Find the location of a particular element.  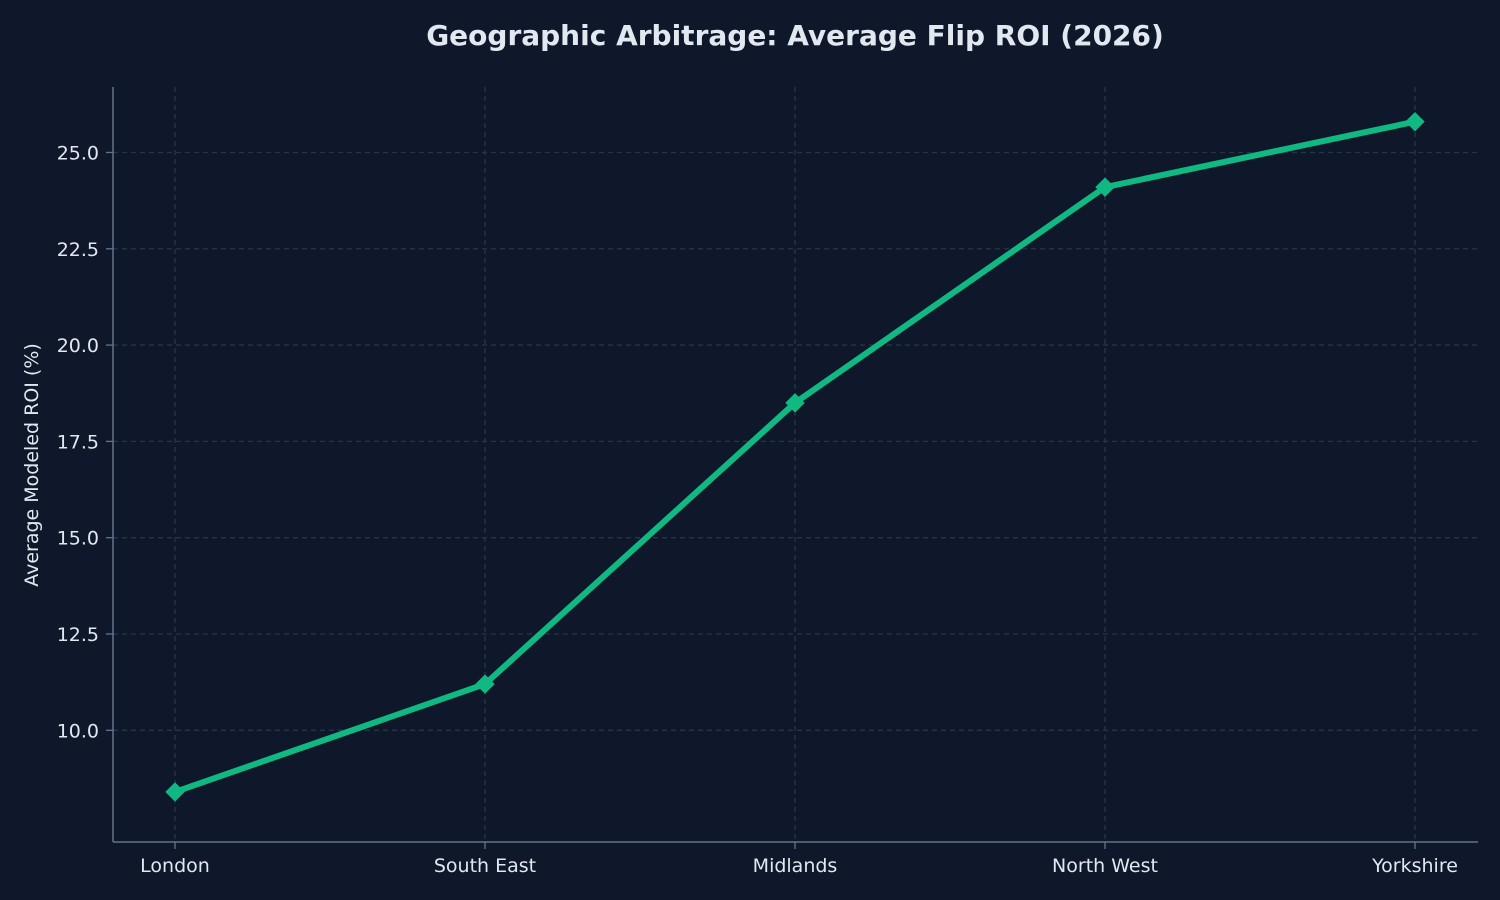

y-axis-label: Average Modeled ROI (%) is located at coordinates (32, 465).